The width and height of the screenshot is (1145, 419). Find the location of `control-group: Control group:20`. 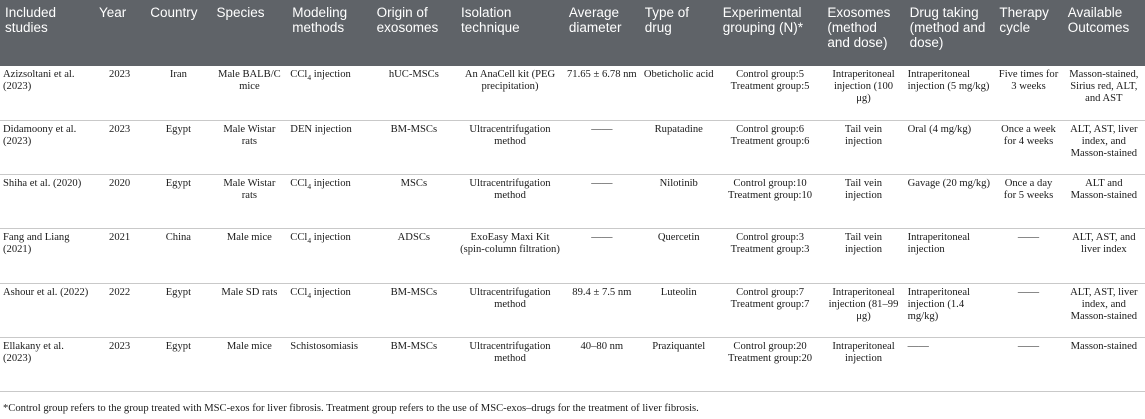

control-group: Control group:20 is located at coordinates (770, 346).